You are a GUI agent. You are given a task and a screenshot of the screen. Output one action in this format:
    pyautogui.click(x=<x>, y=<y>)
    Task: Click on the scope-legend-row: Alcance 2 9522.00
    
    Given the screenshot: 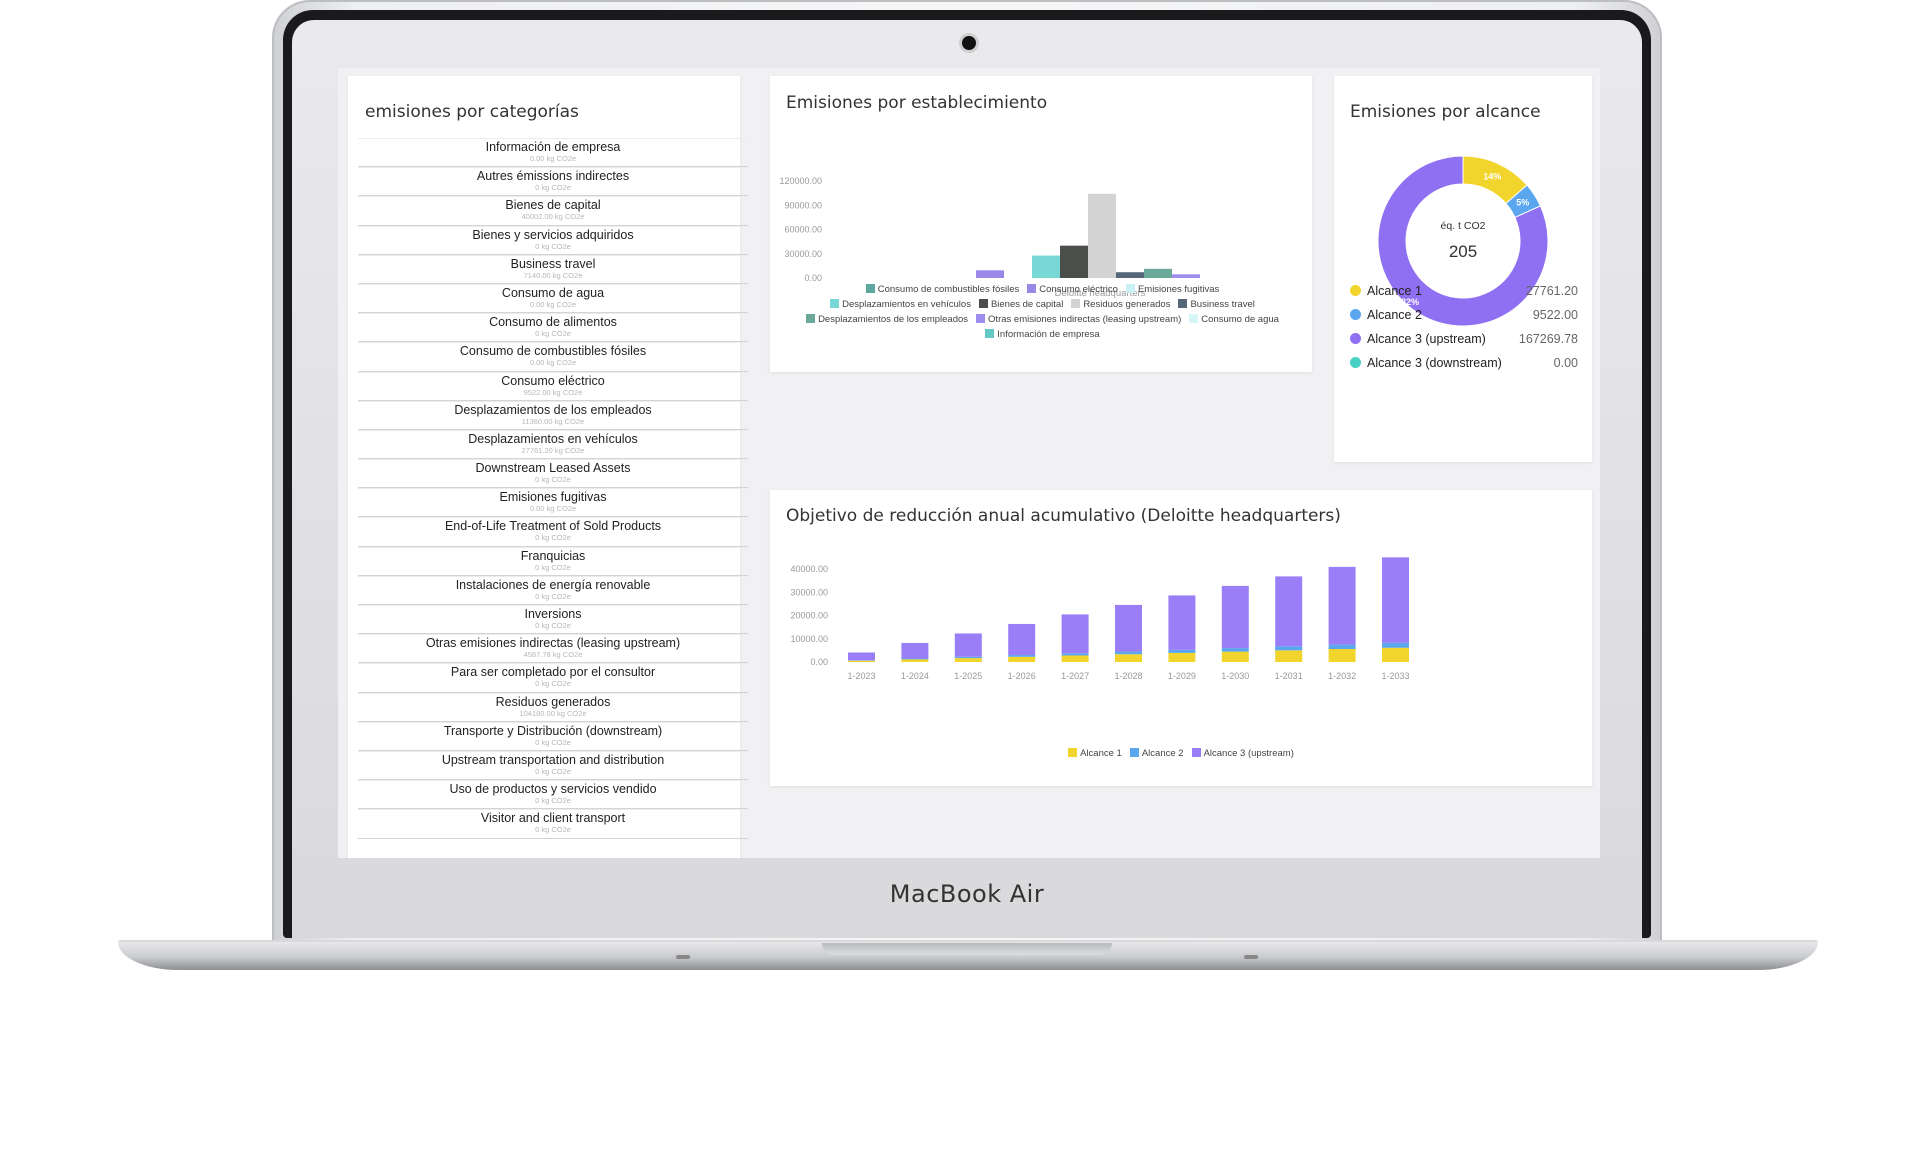 What is the action you would take?
    pyautogui.click(x=1464, y=315)
    